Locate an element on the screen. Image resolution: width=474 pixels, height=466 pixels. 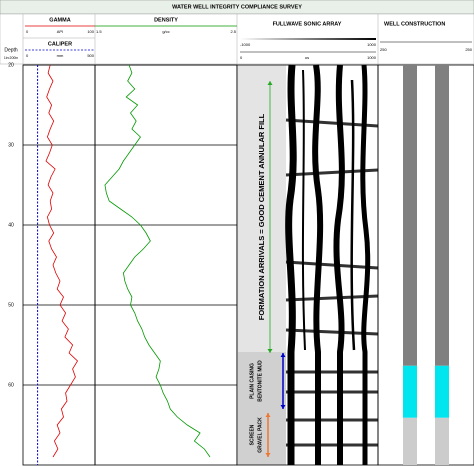
amplitude-bar is located at coordinates (308, 39).